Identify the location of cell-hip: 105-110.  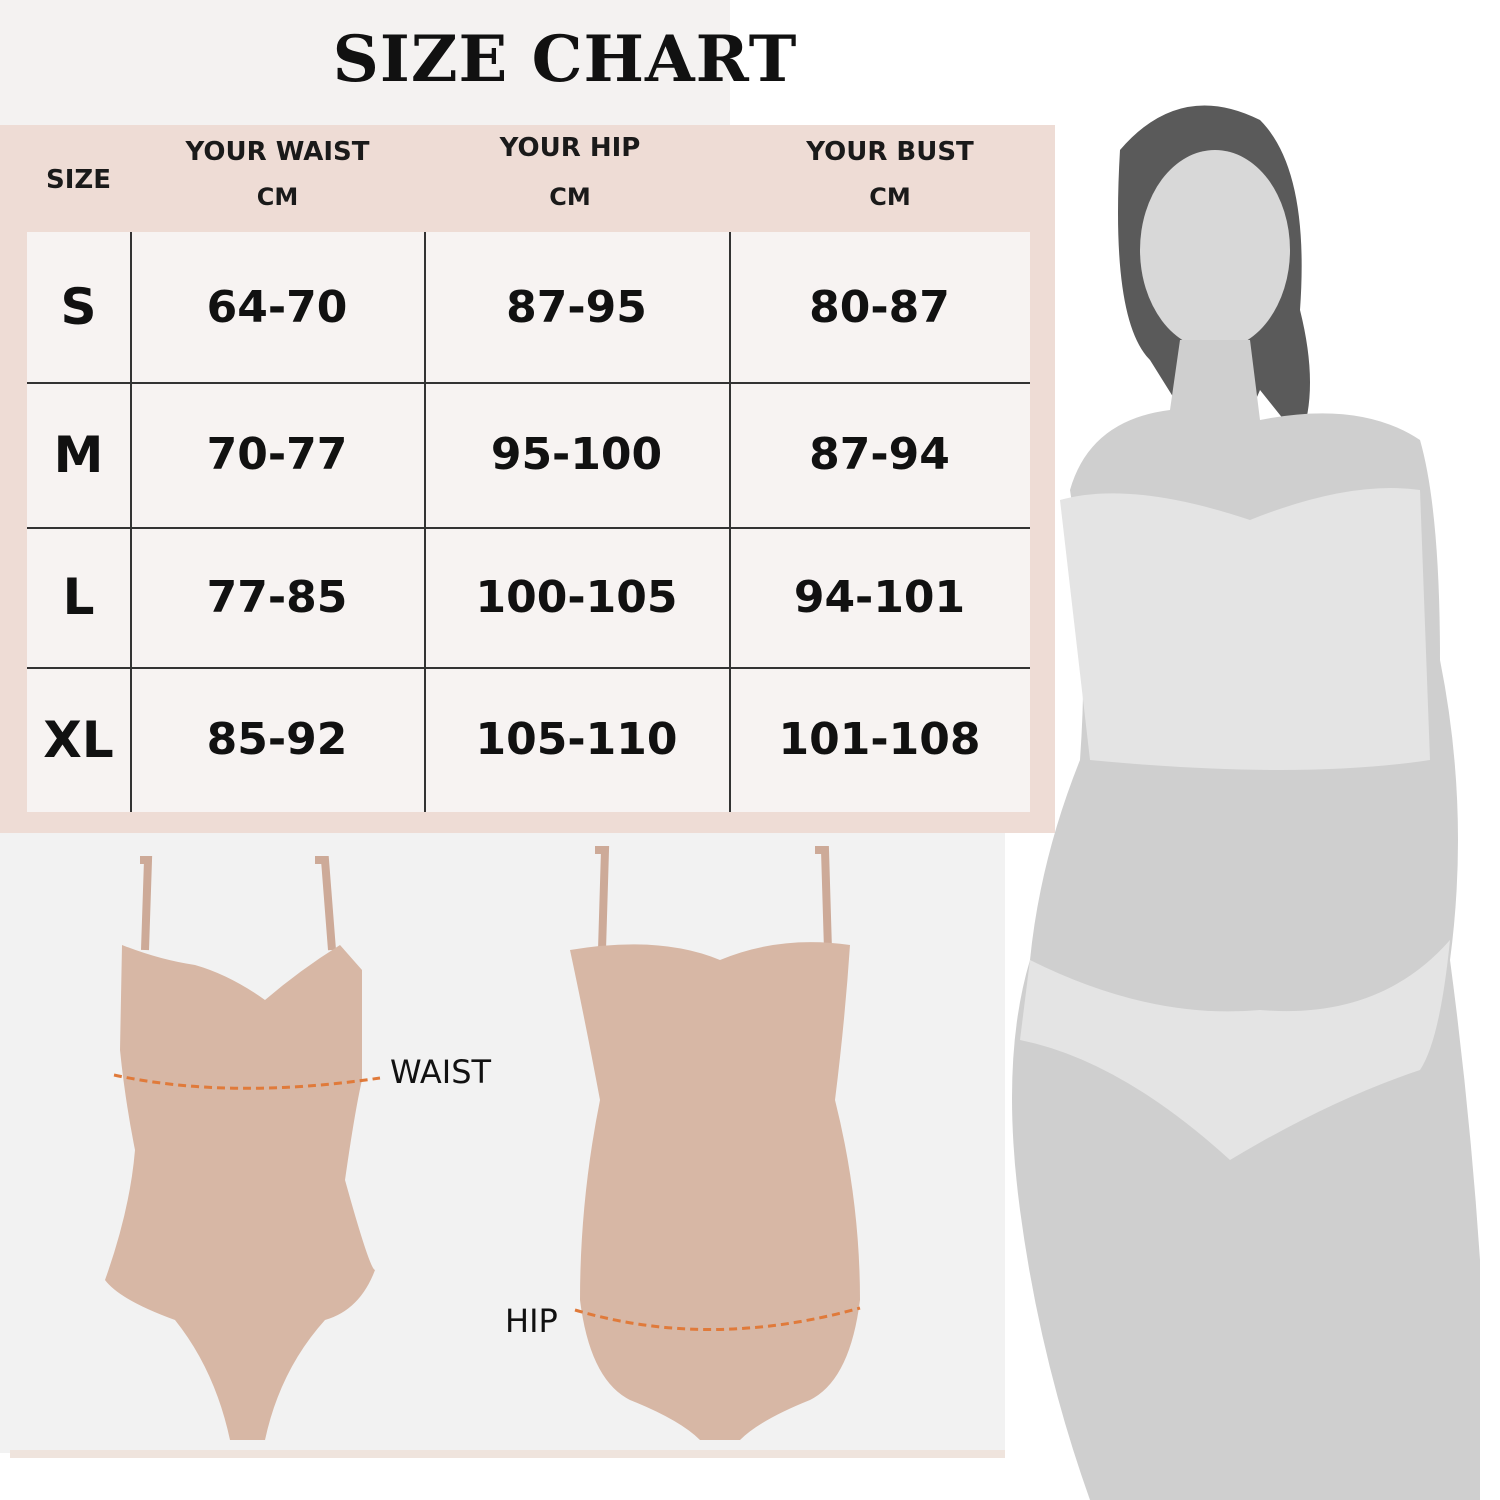
(576, 739).